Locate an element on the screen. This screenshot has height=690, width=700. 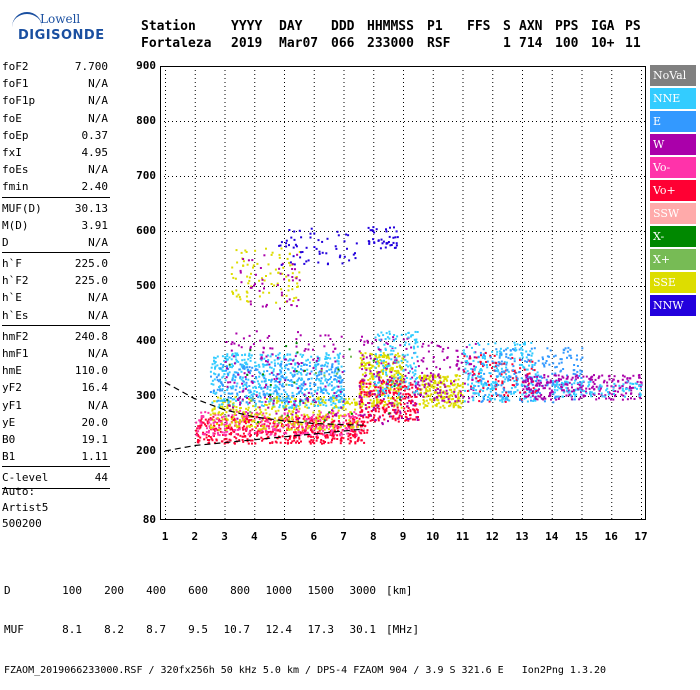
footer-value: 12.4 is located at coordinates (273, 629).